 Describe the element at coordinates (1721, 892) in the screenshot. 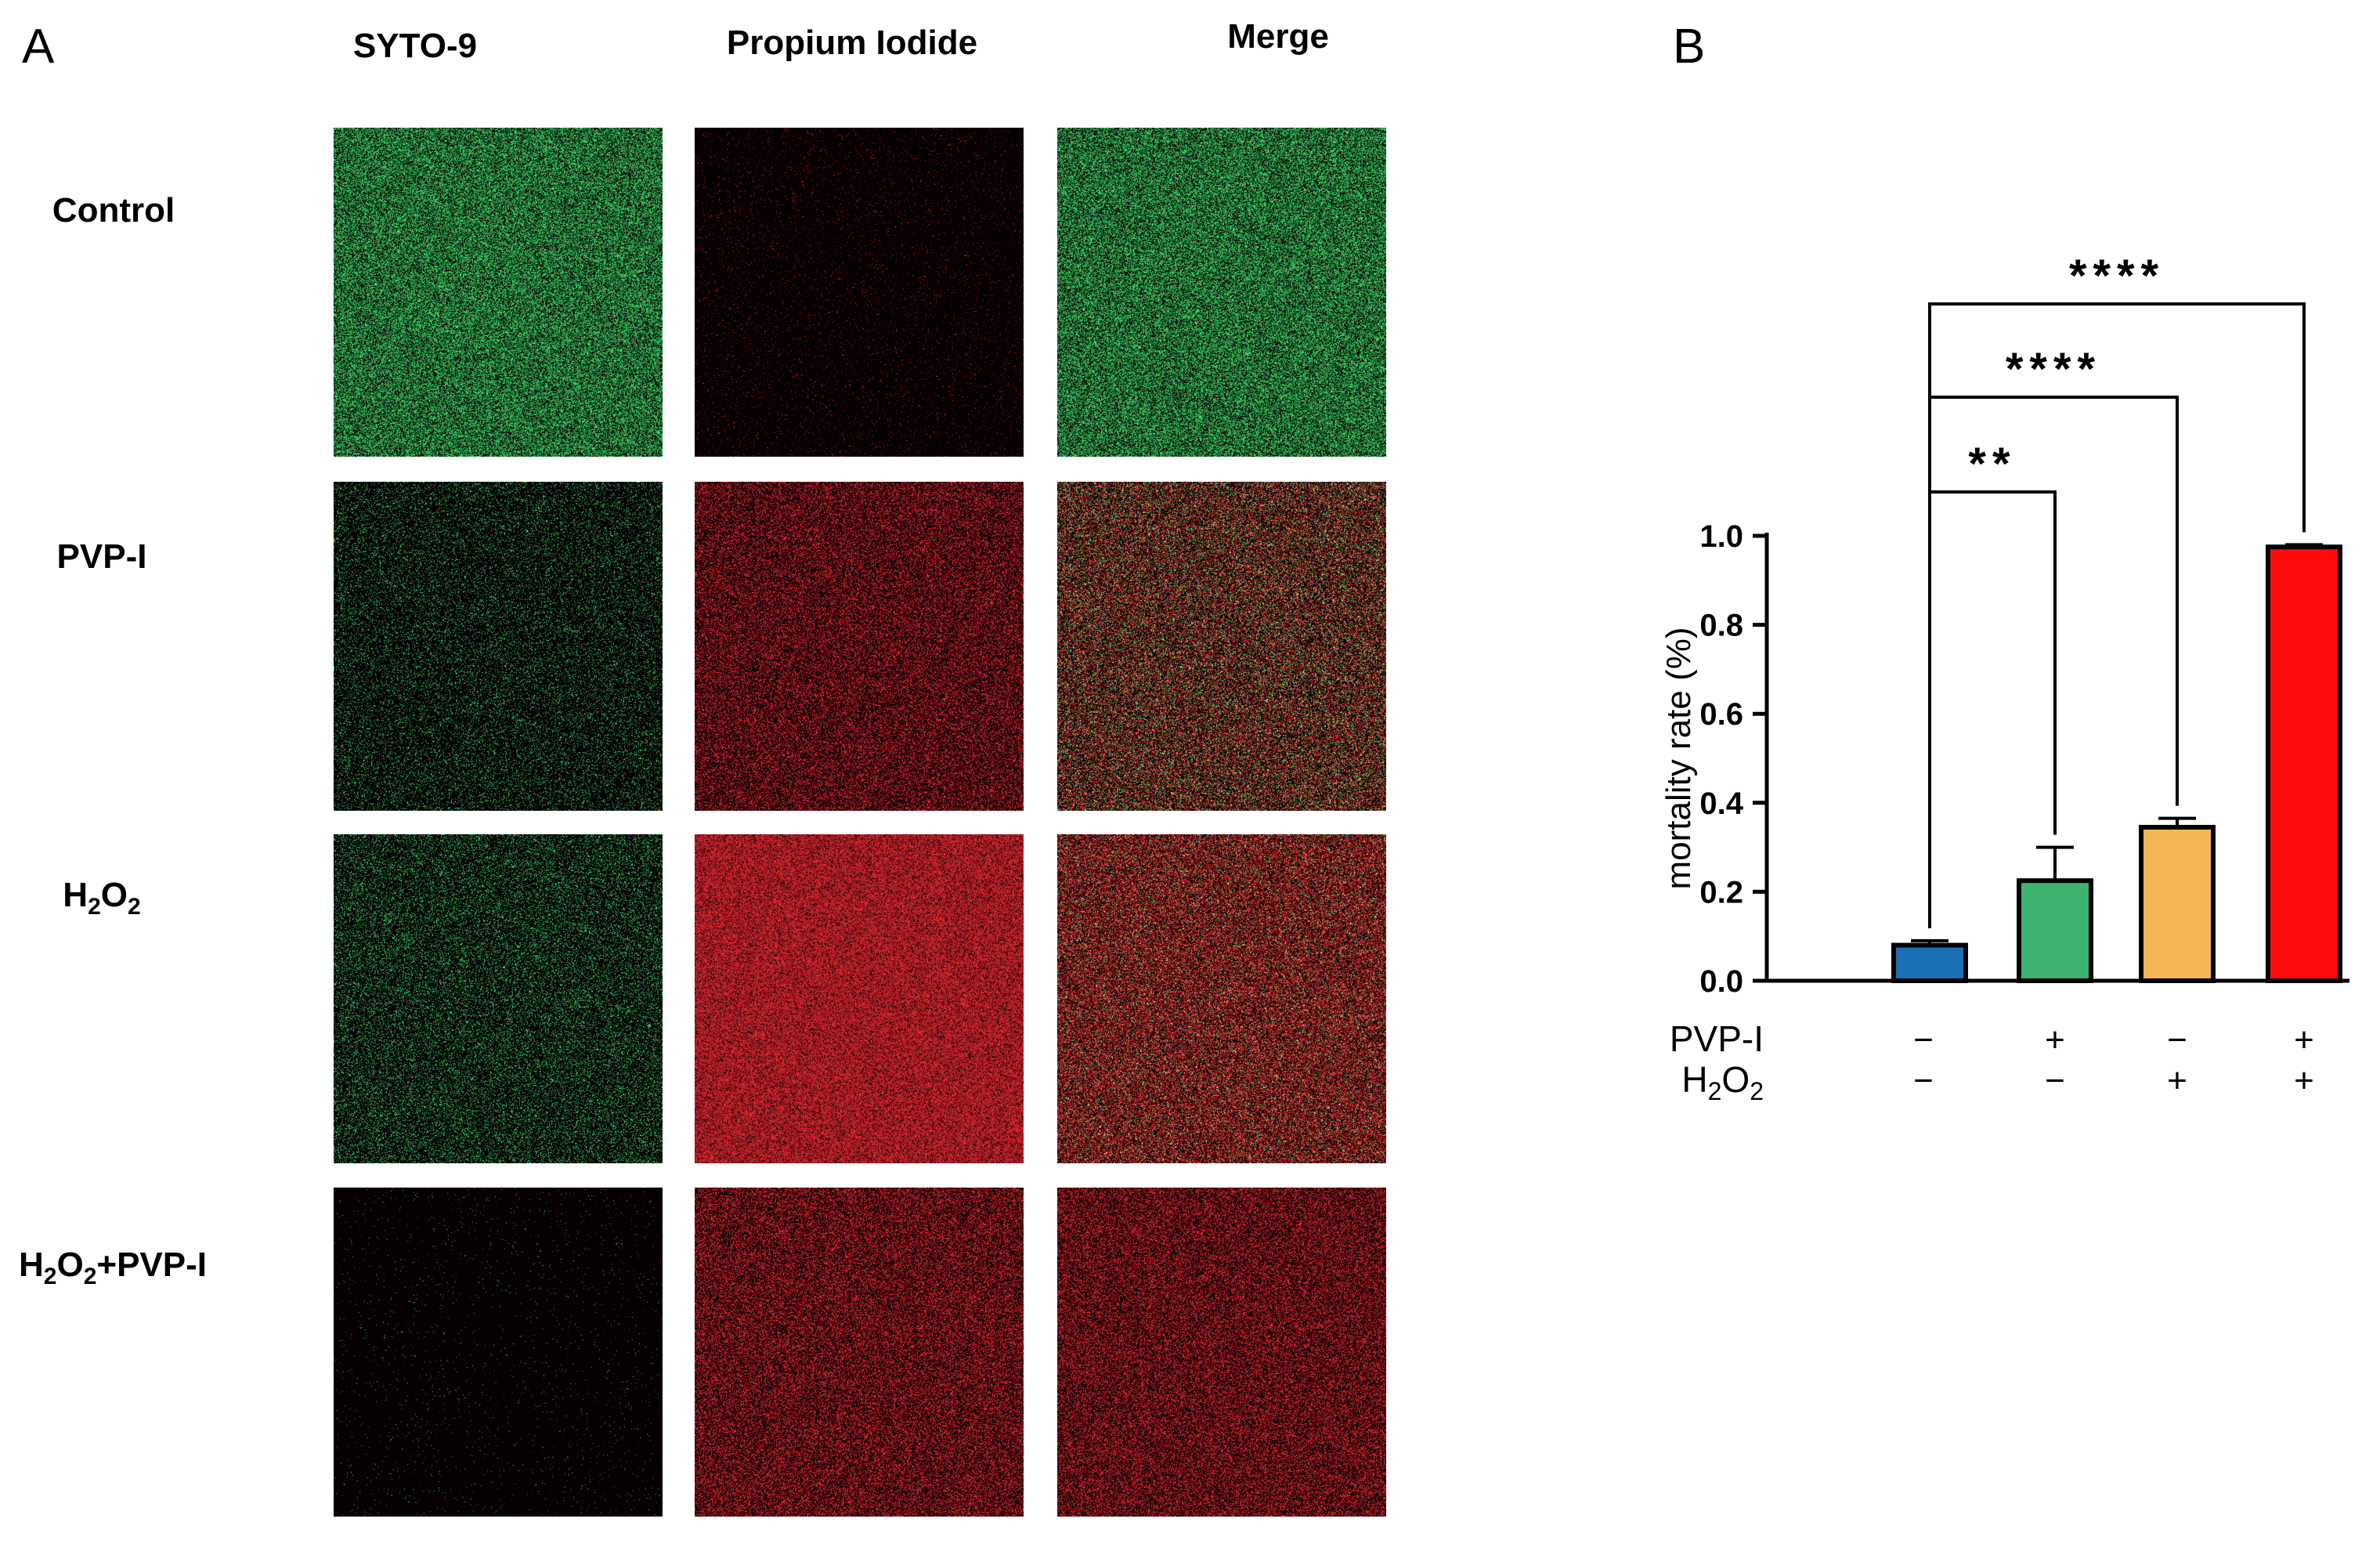

I see `y-tick-label: 0.2` at that location.